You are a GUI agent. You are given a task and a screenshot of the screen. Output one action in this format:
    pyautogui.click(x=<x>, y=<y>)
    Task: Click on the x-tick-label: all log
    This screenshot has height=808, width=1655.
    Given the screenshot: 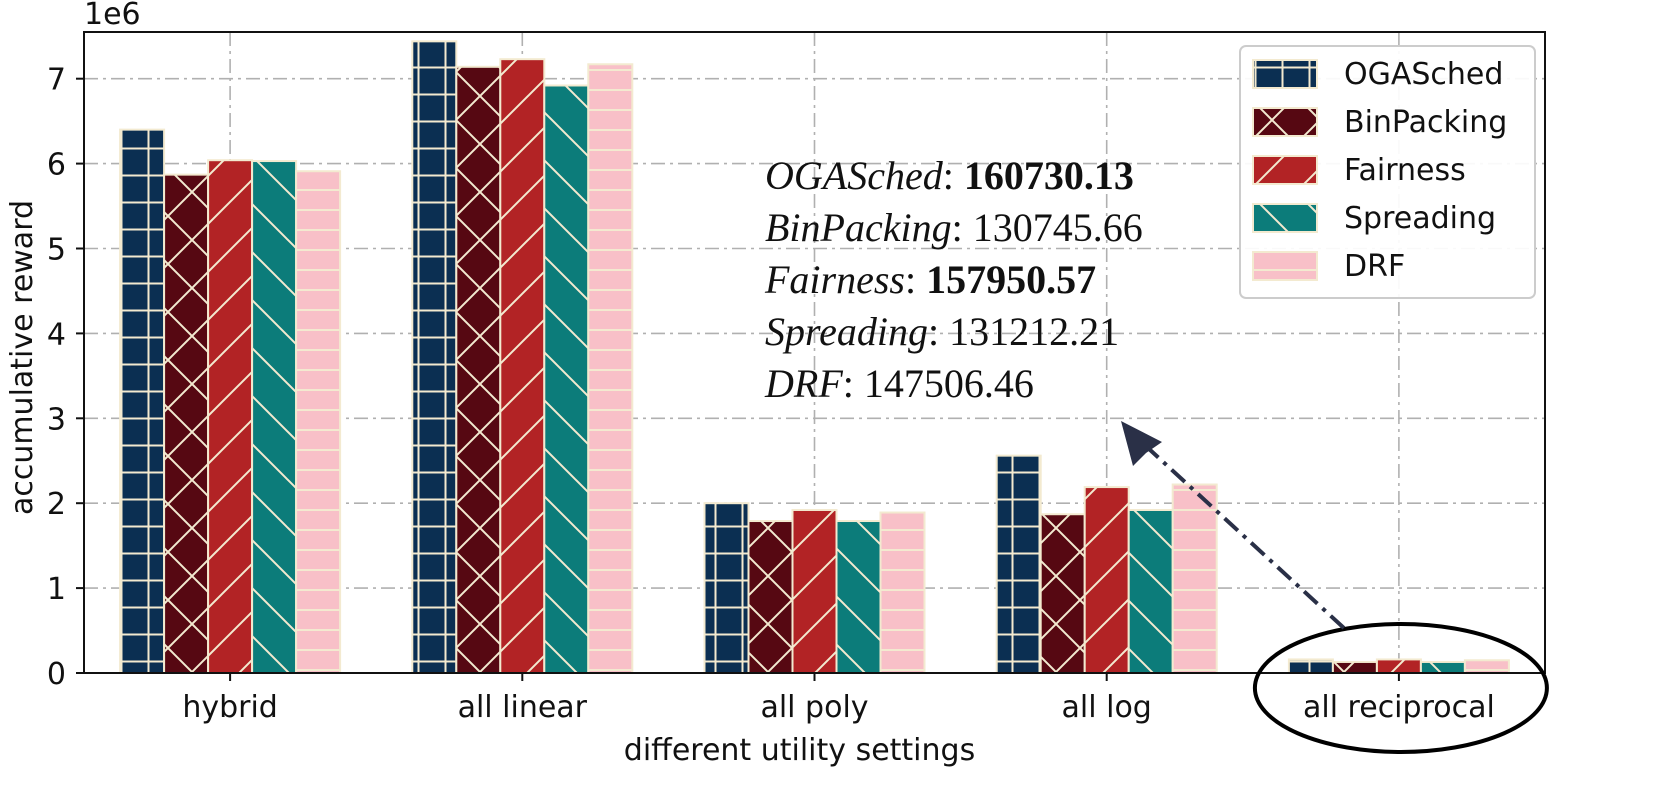 What is the action you would take?
    pyautogui.click(x=1107, y=707)
    